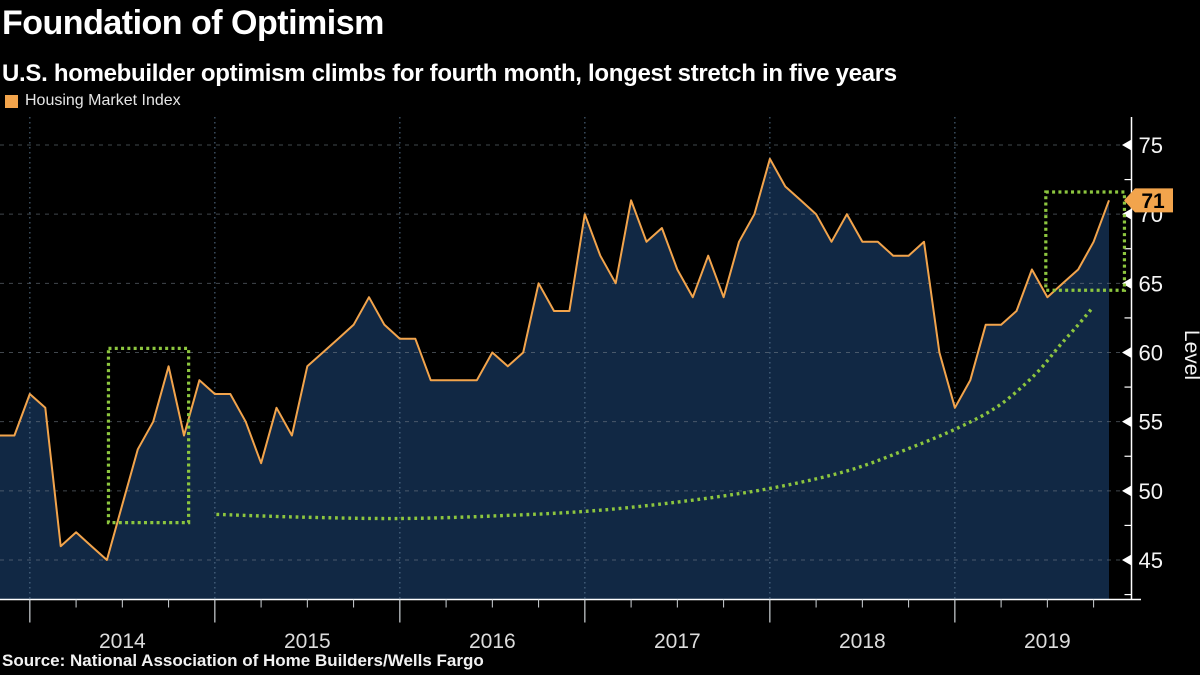  I want to click on y-tick-label: 65, so click(1151, 283).